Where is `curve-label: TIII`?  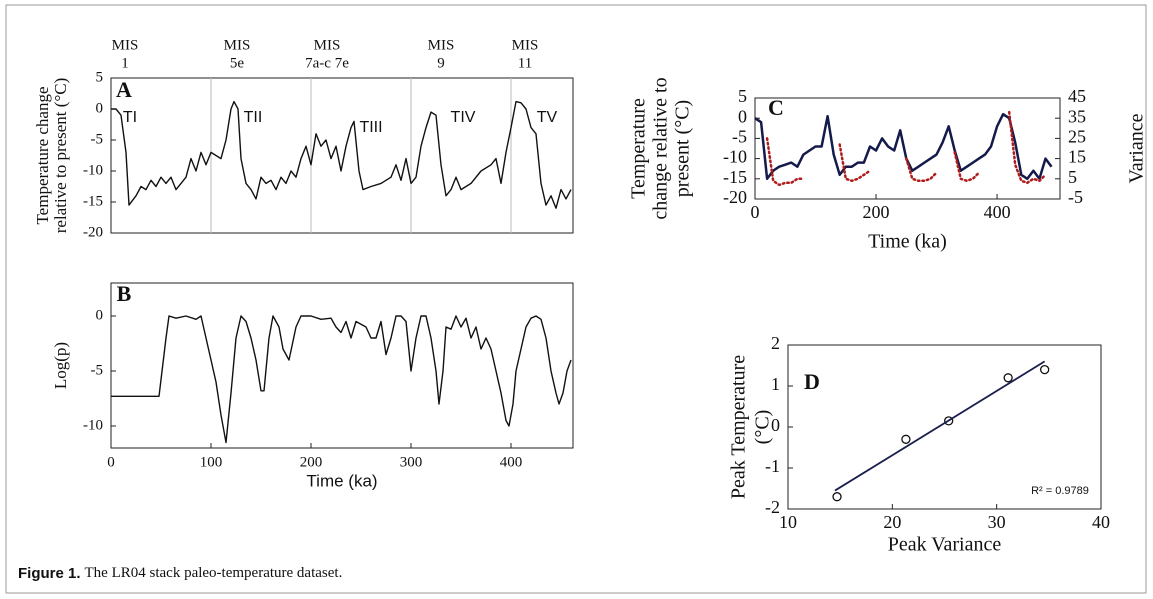 curve-label: TIII is located at coordinates (370, 127).